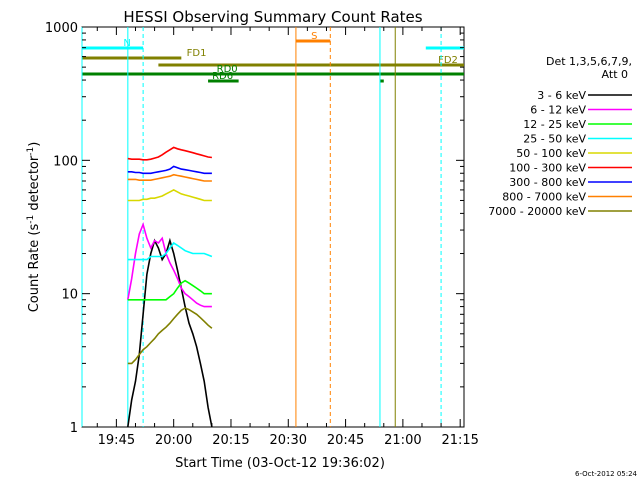  Describe the element at coordinates (173, 440) in the screenshot. I see `x-tick-label: 20:00` at that location.